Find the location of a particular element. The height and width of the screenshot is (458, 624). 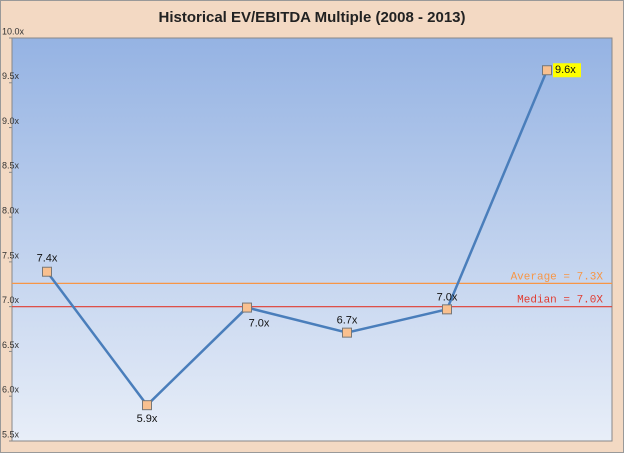

y-tick-label: 5.5x is located at coordinates (11, 434).